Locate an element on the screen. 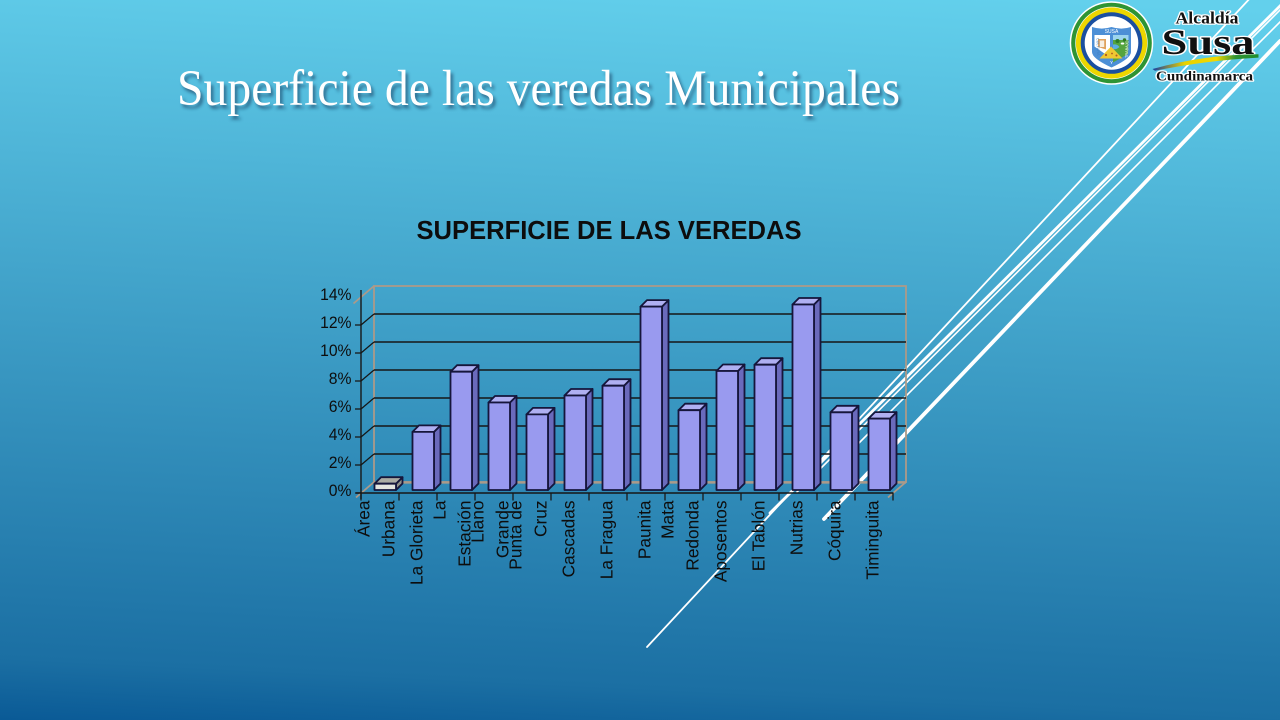 The image size is (1280, 720). svg-text: Área is located at coordinates (364, 518).